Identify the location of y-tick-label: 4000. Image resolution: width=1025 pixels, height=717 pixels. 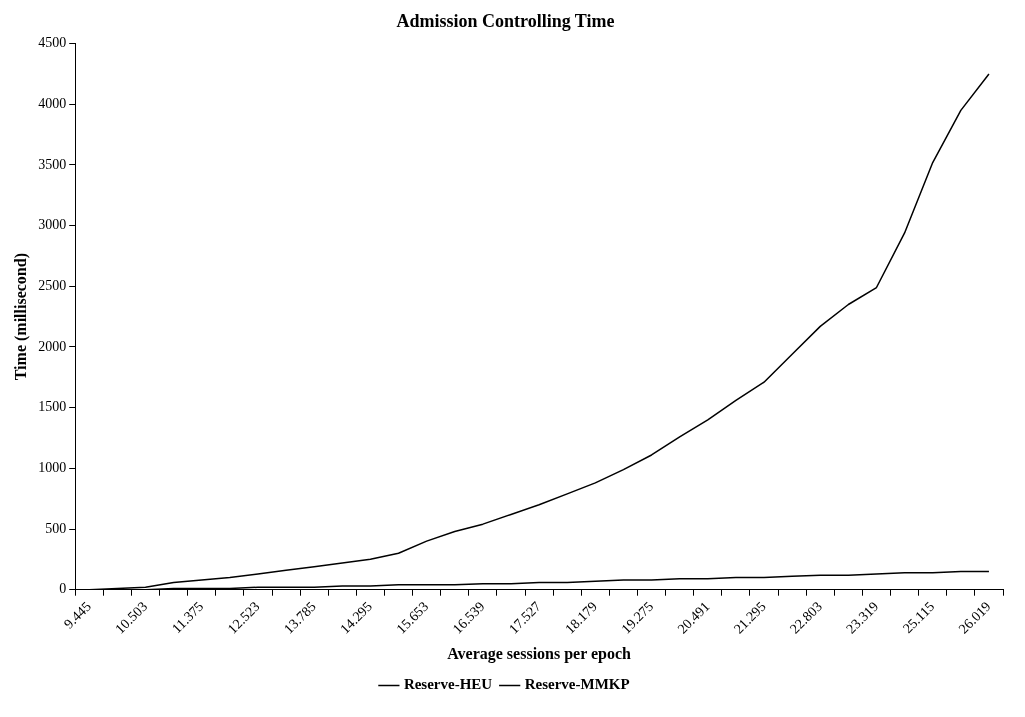
(52, 103).